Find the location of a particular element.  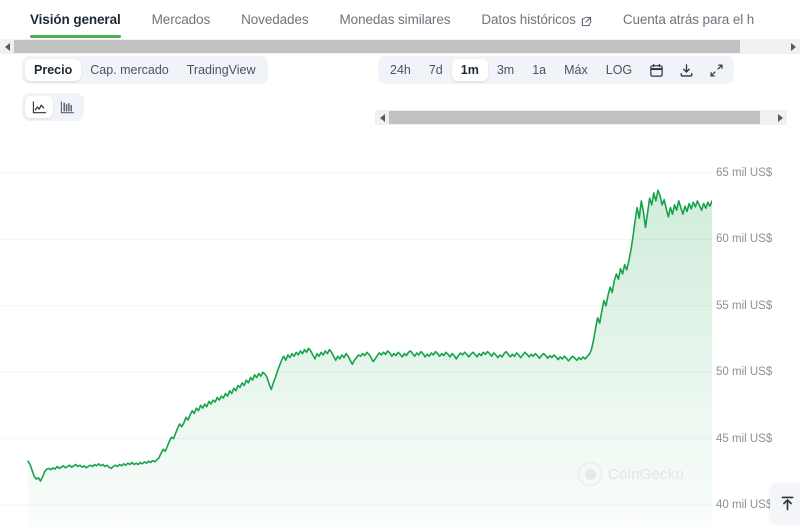

chart-horizontal-scrollbar is located at coordinates (581, 117).